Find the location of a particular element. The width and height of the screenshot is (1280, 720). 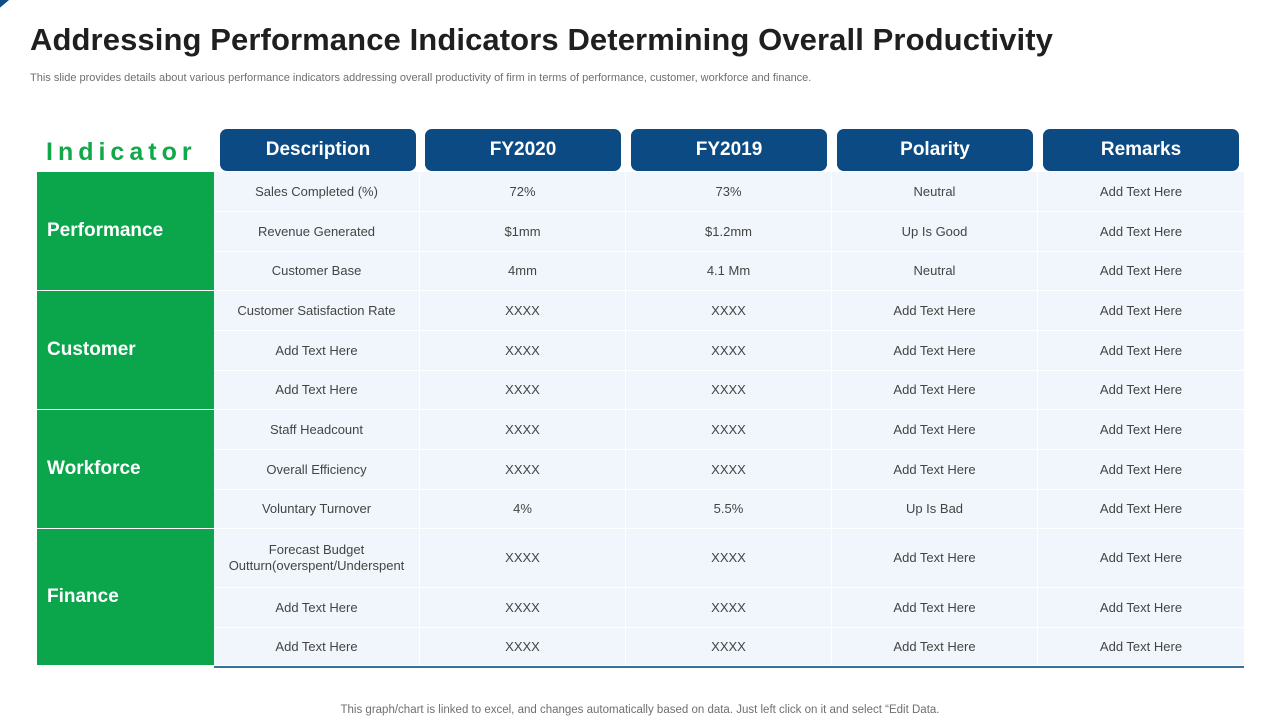

cell-fy2020: $1mm is located at coordinates (523, 231).